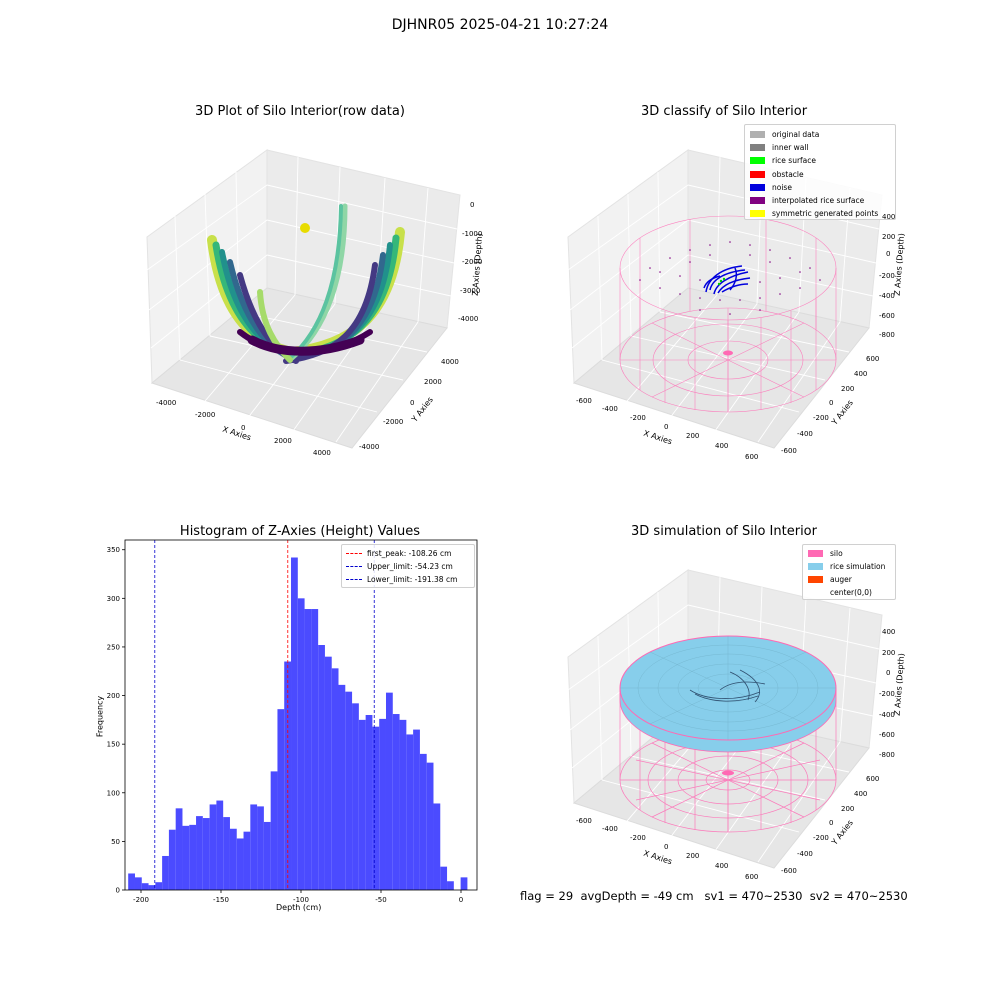  I want to click on p4-rice-side, so click(728, 720).